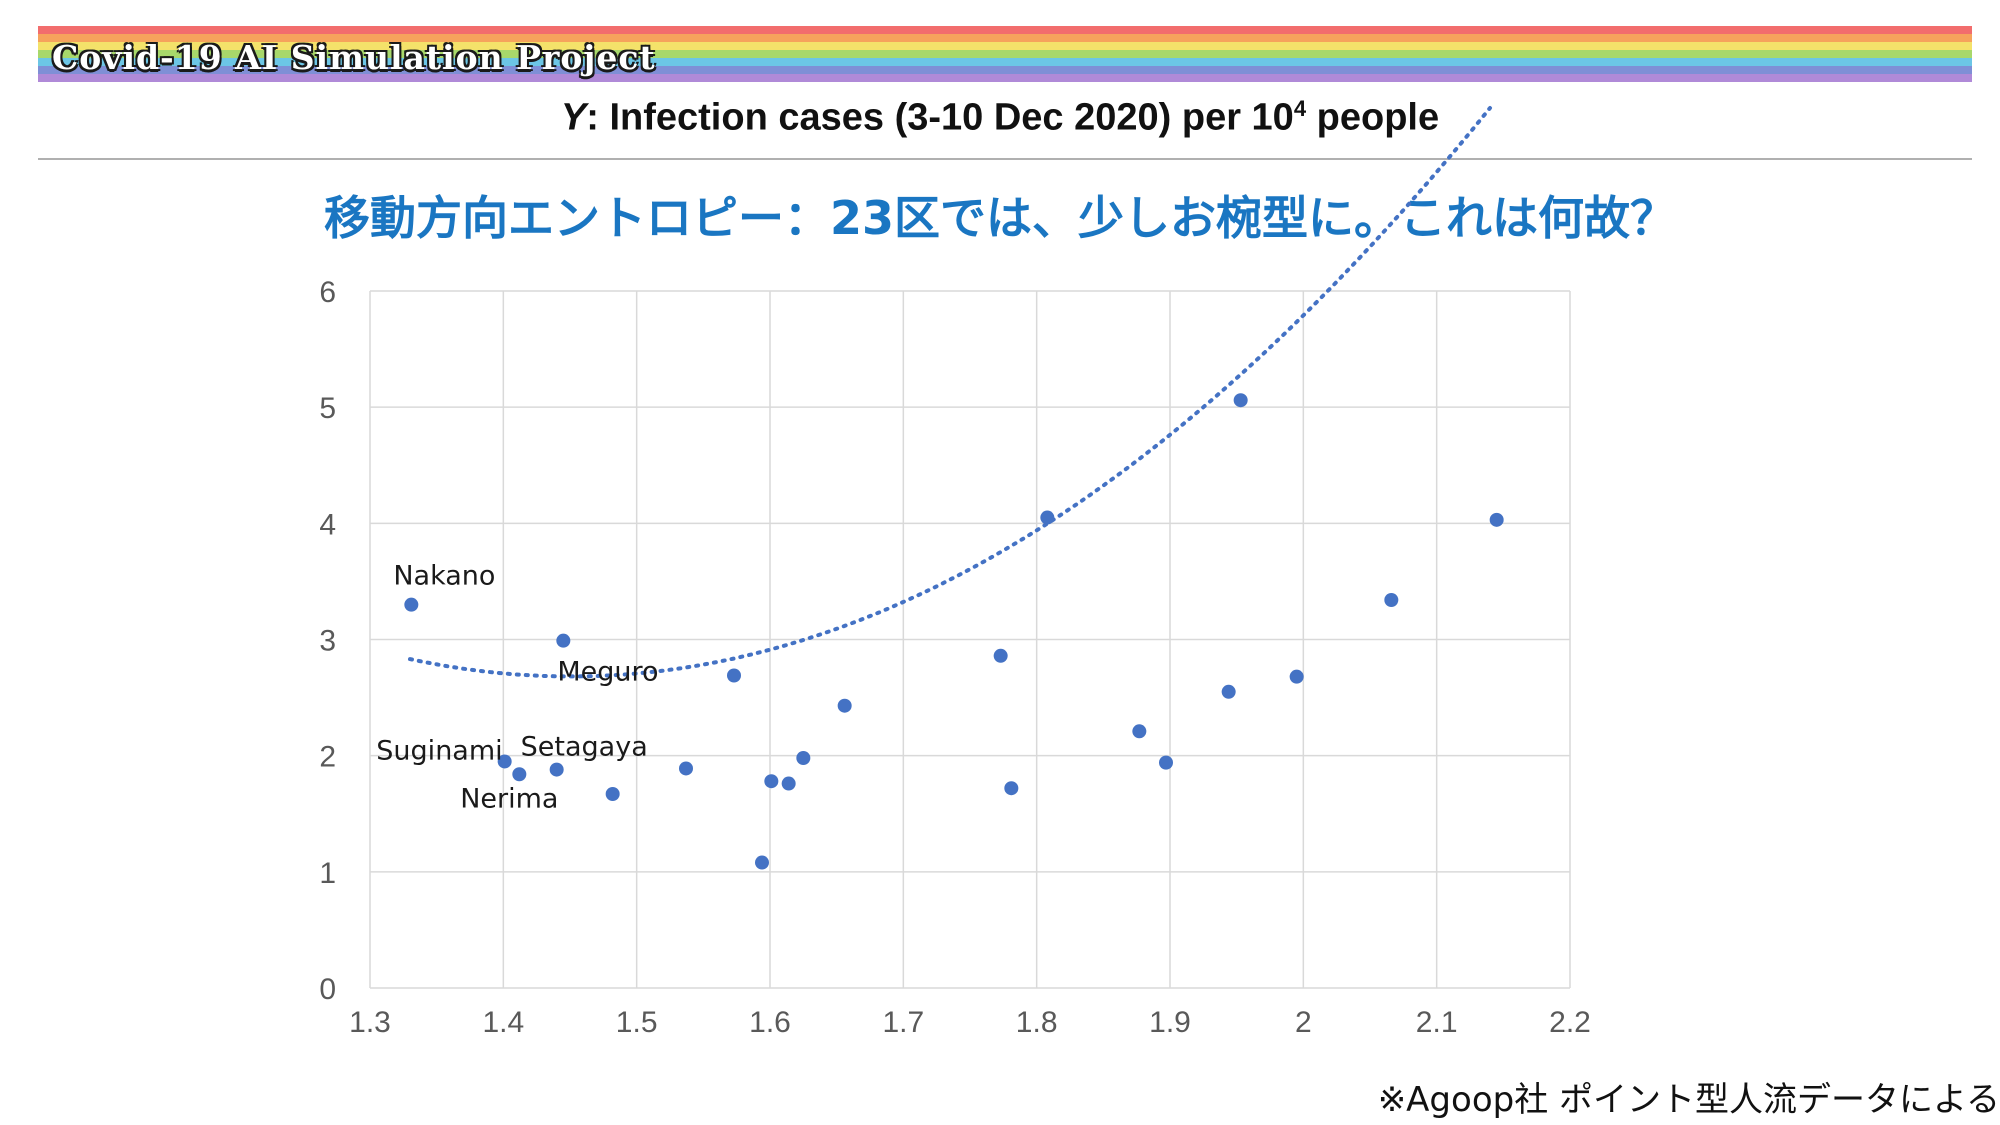 The image size is (2000, 1125). I want to click on x-tick-label: 2.2, so click(1570, 1022).